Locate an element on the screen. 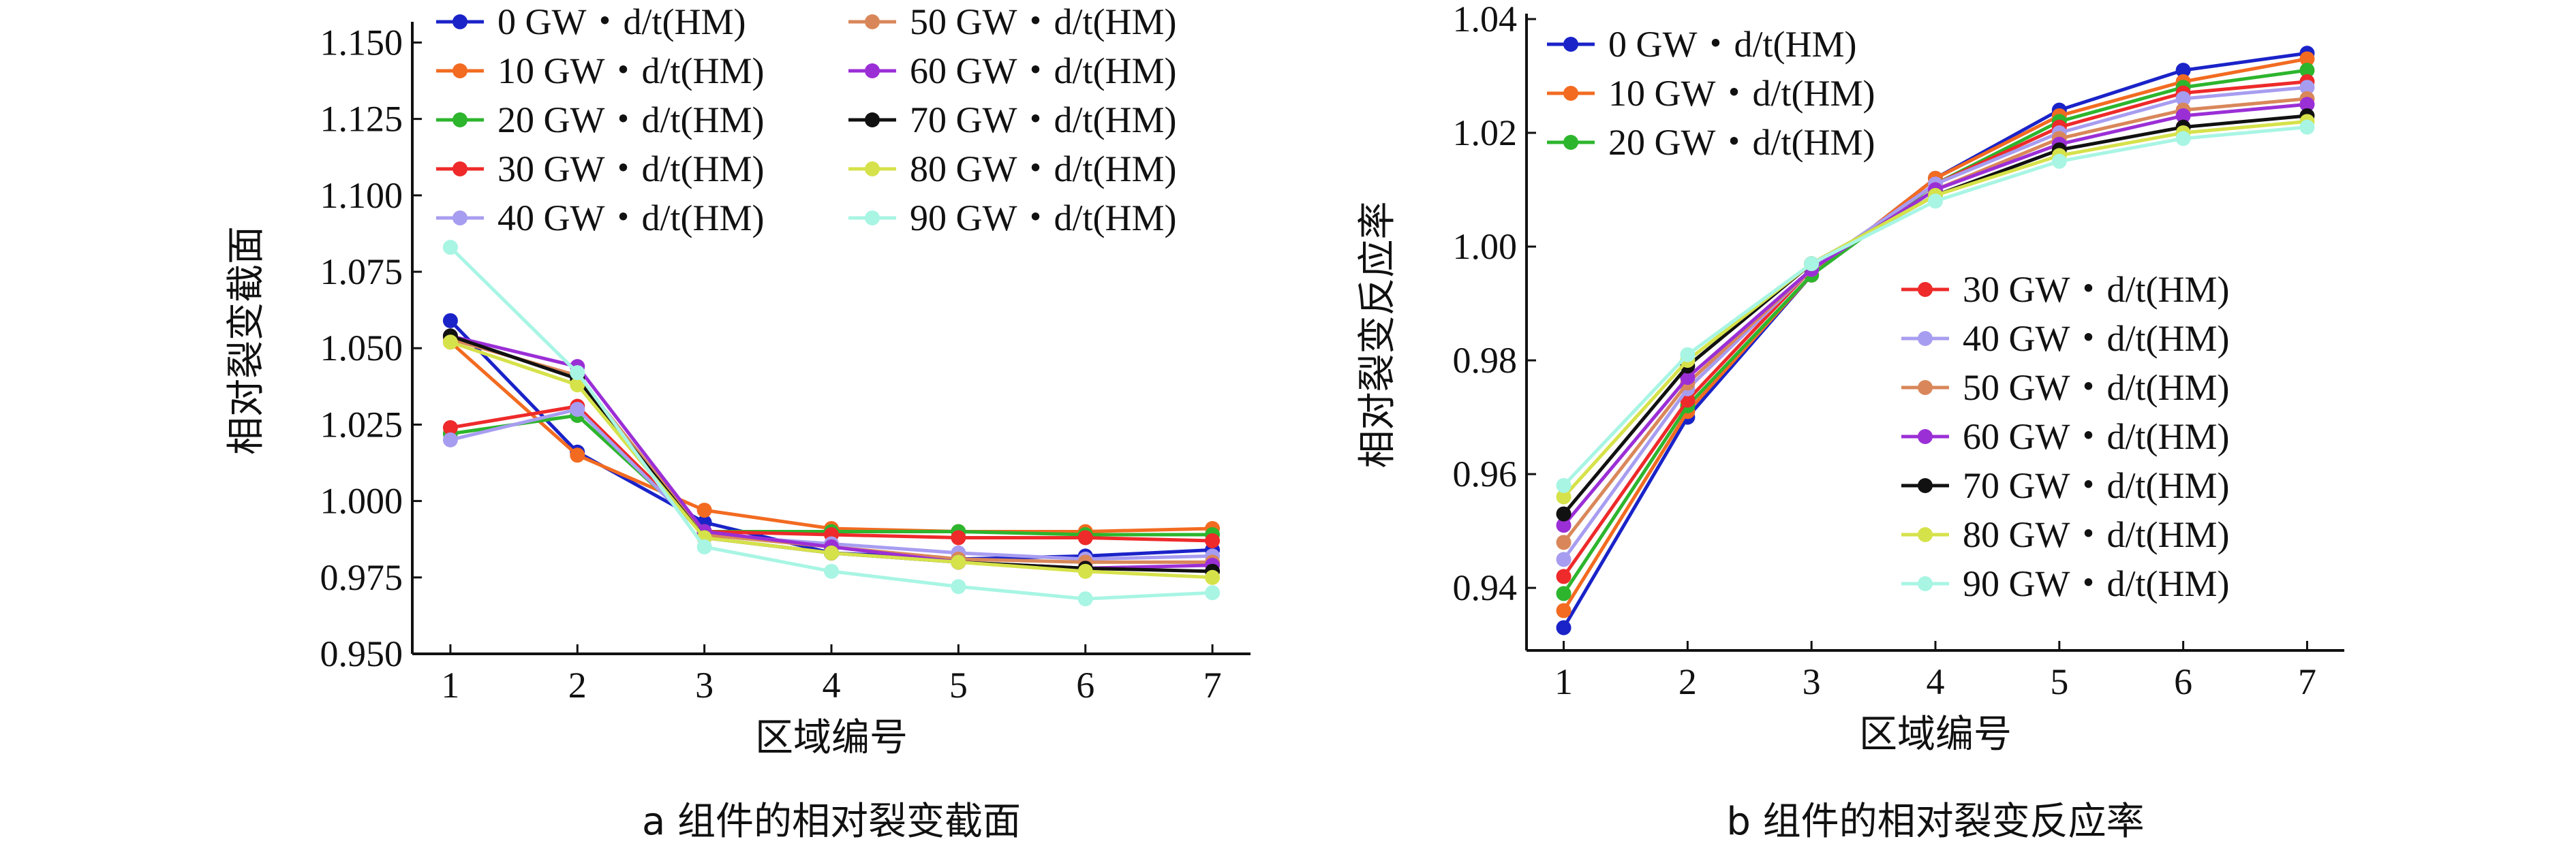  y-tick-label: 1.025 is located at coordinates (361, 424).